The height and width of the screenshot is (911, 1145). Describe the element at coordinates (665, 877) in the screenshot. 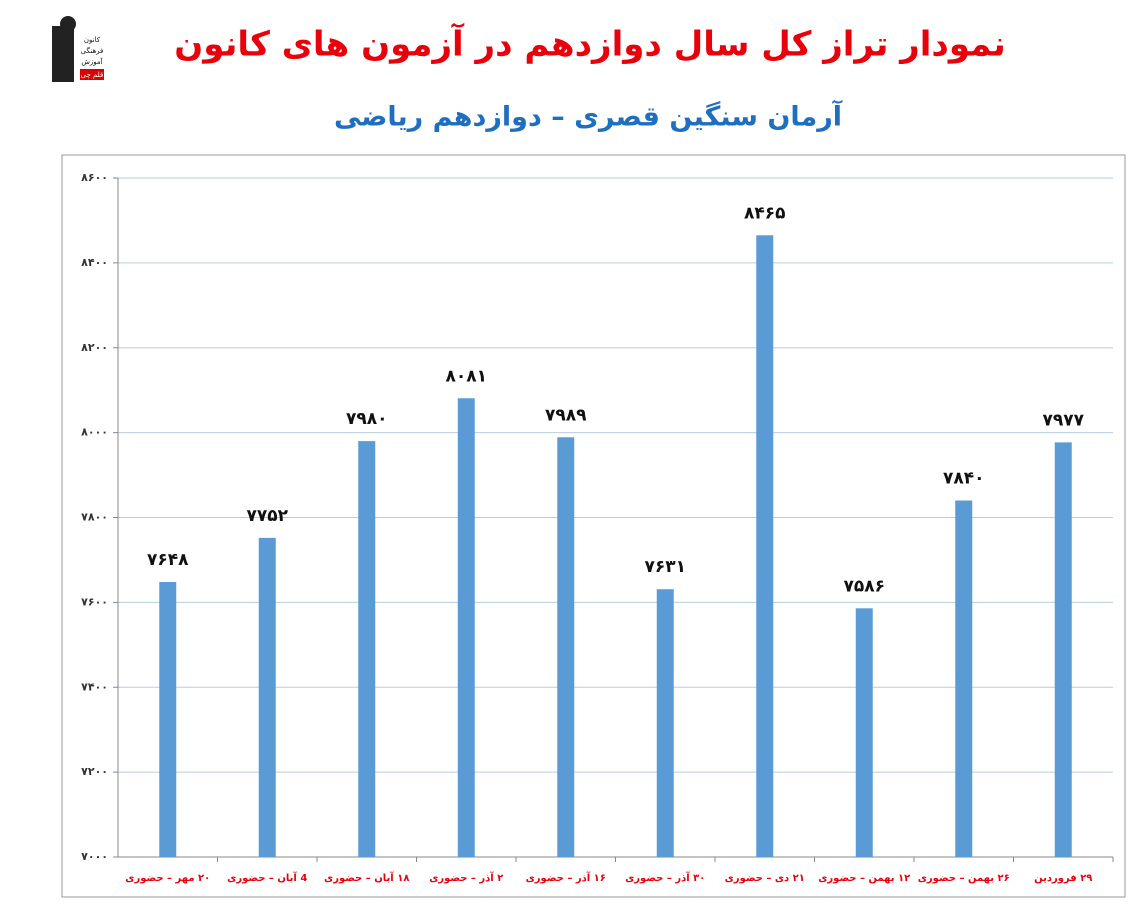

I see `x-tick-label: ۳۰ آذر – حضوری` at that location.